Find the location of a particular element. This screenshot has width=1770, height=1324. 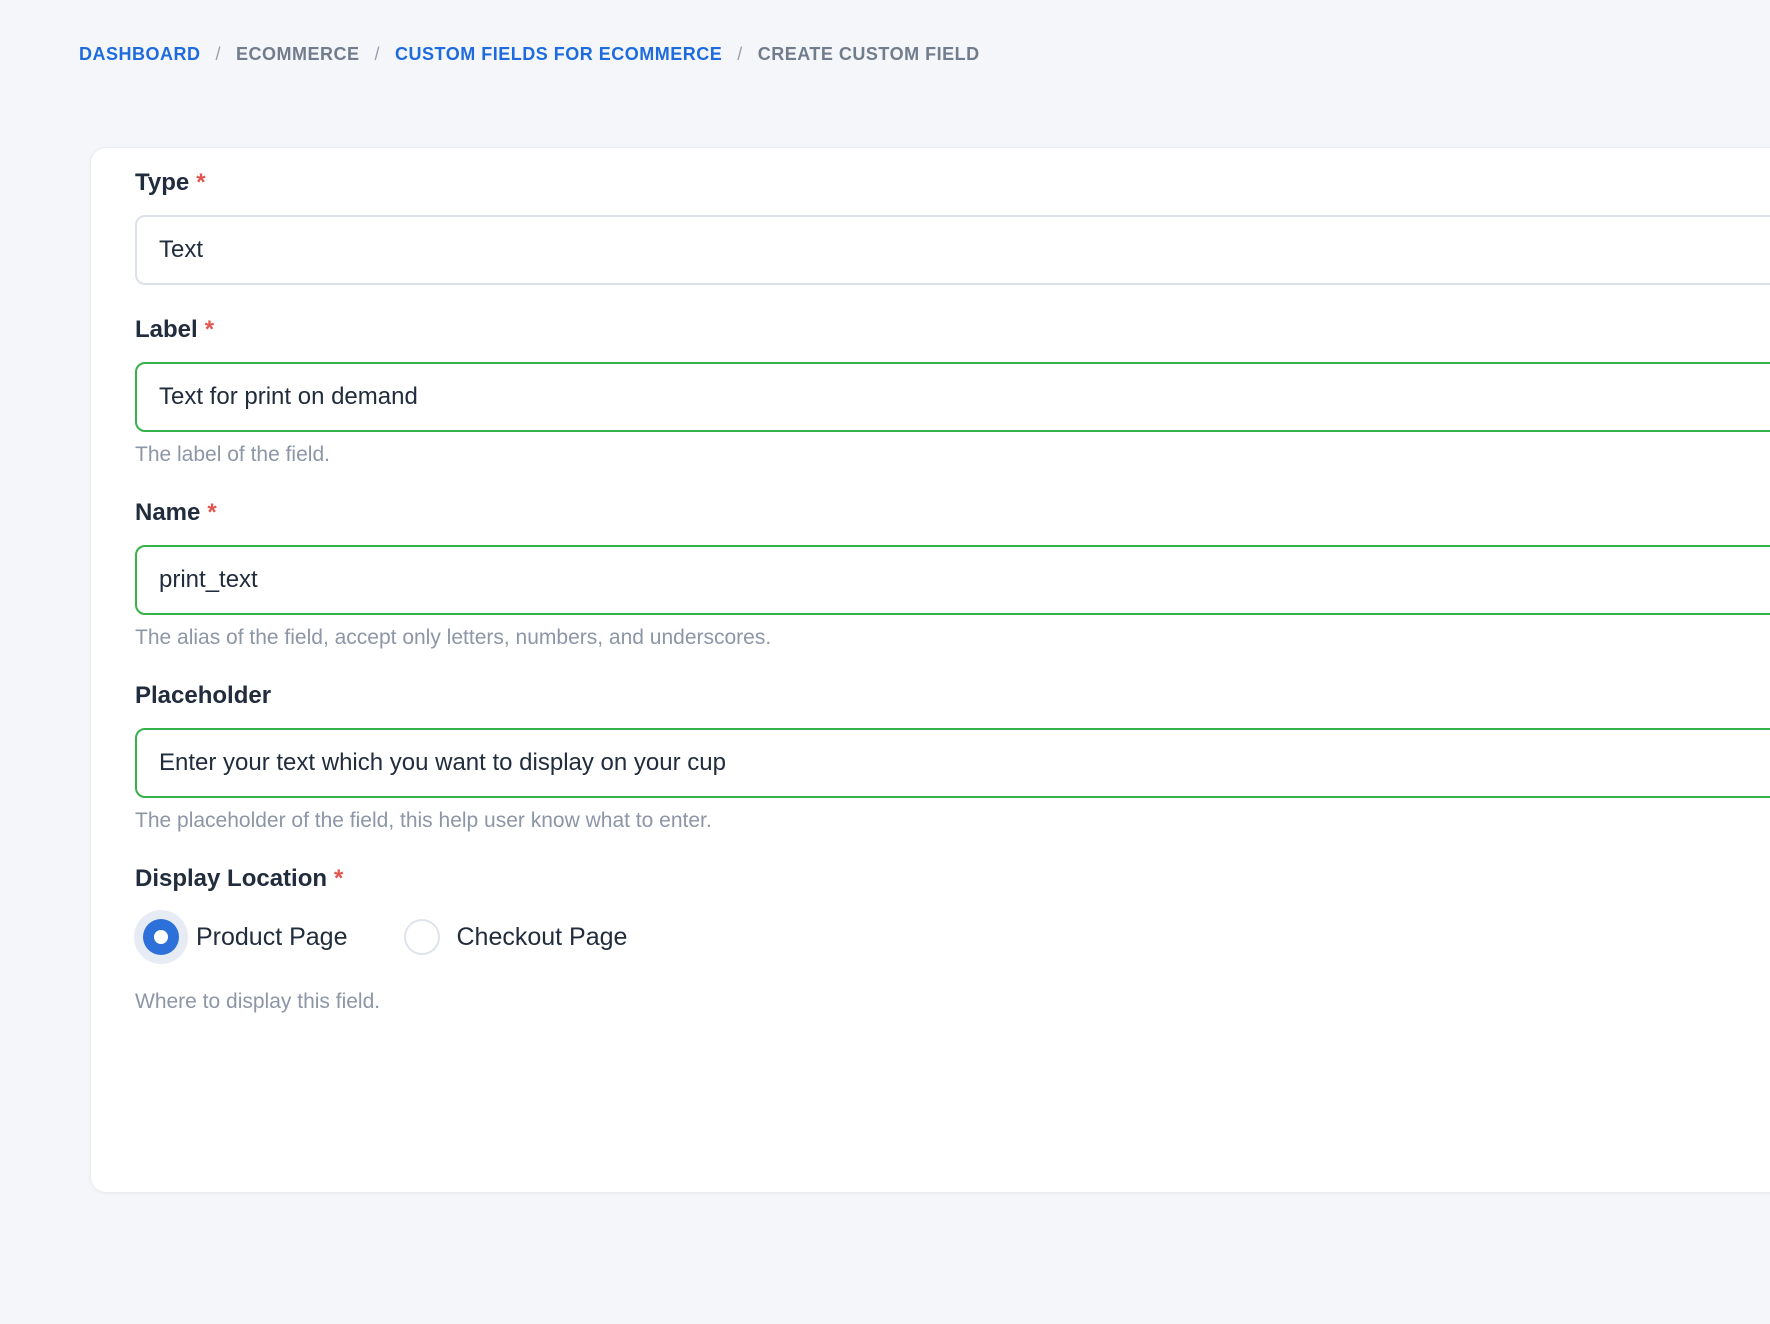

type-select is located at coordinates (952, 250).